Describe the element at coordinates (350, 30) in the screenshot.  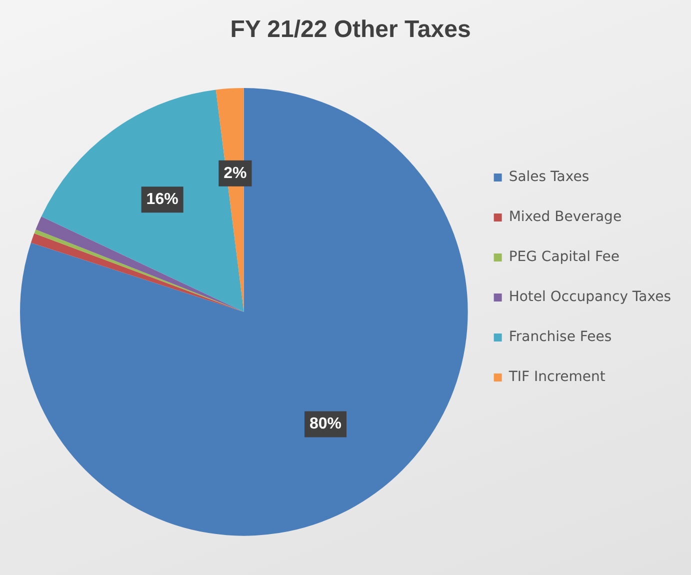
I see `chart-title: FY 21/22 Other Taxes` at that location.